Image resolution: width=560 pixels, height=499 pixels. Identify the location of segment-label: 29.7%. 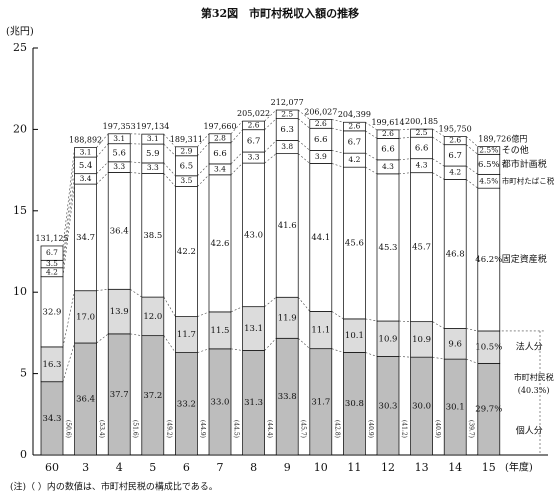
(488, 410).